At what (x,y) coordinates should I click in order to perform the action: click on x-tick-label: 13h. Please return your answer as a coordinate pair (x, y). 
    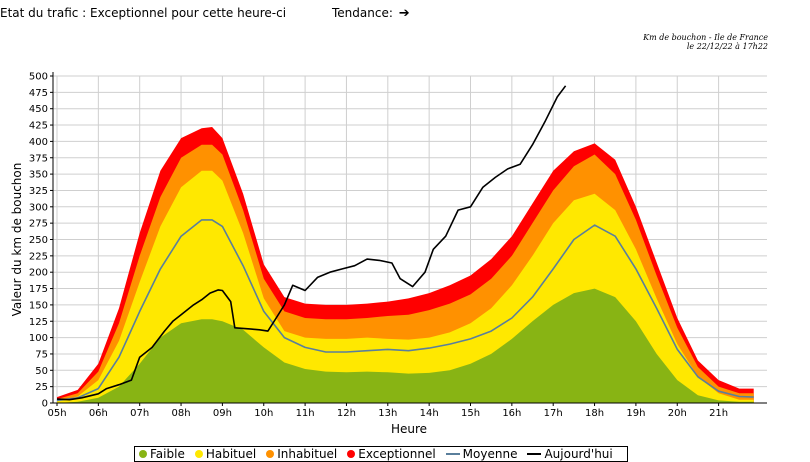
    Looking at the image, I should click on (387, 413).